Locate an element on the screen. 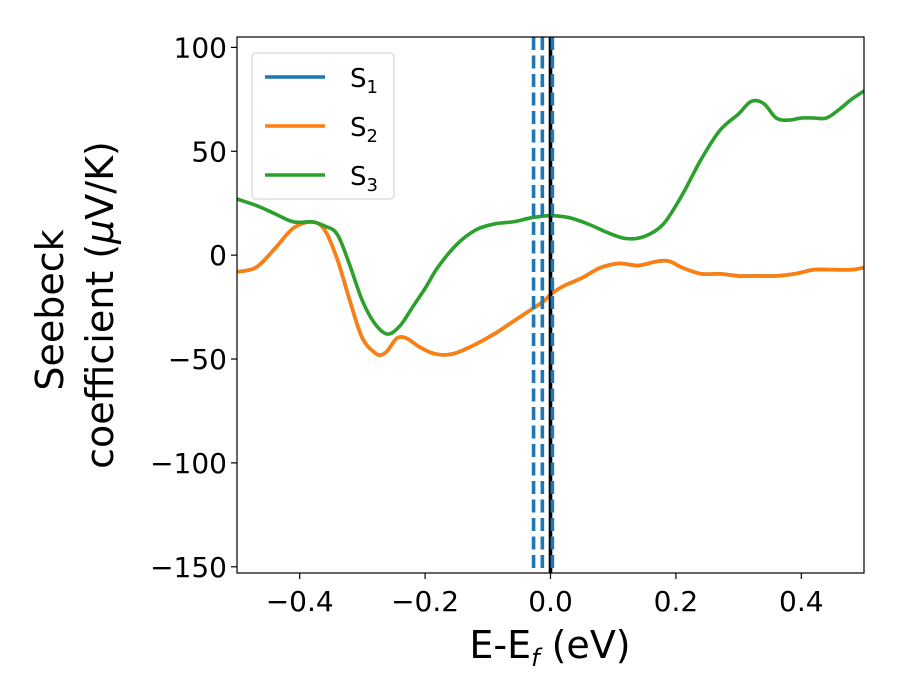 The image size is (900, 700). x-axis-label: E-Ef (eV) is located at coordinates (549, 647).